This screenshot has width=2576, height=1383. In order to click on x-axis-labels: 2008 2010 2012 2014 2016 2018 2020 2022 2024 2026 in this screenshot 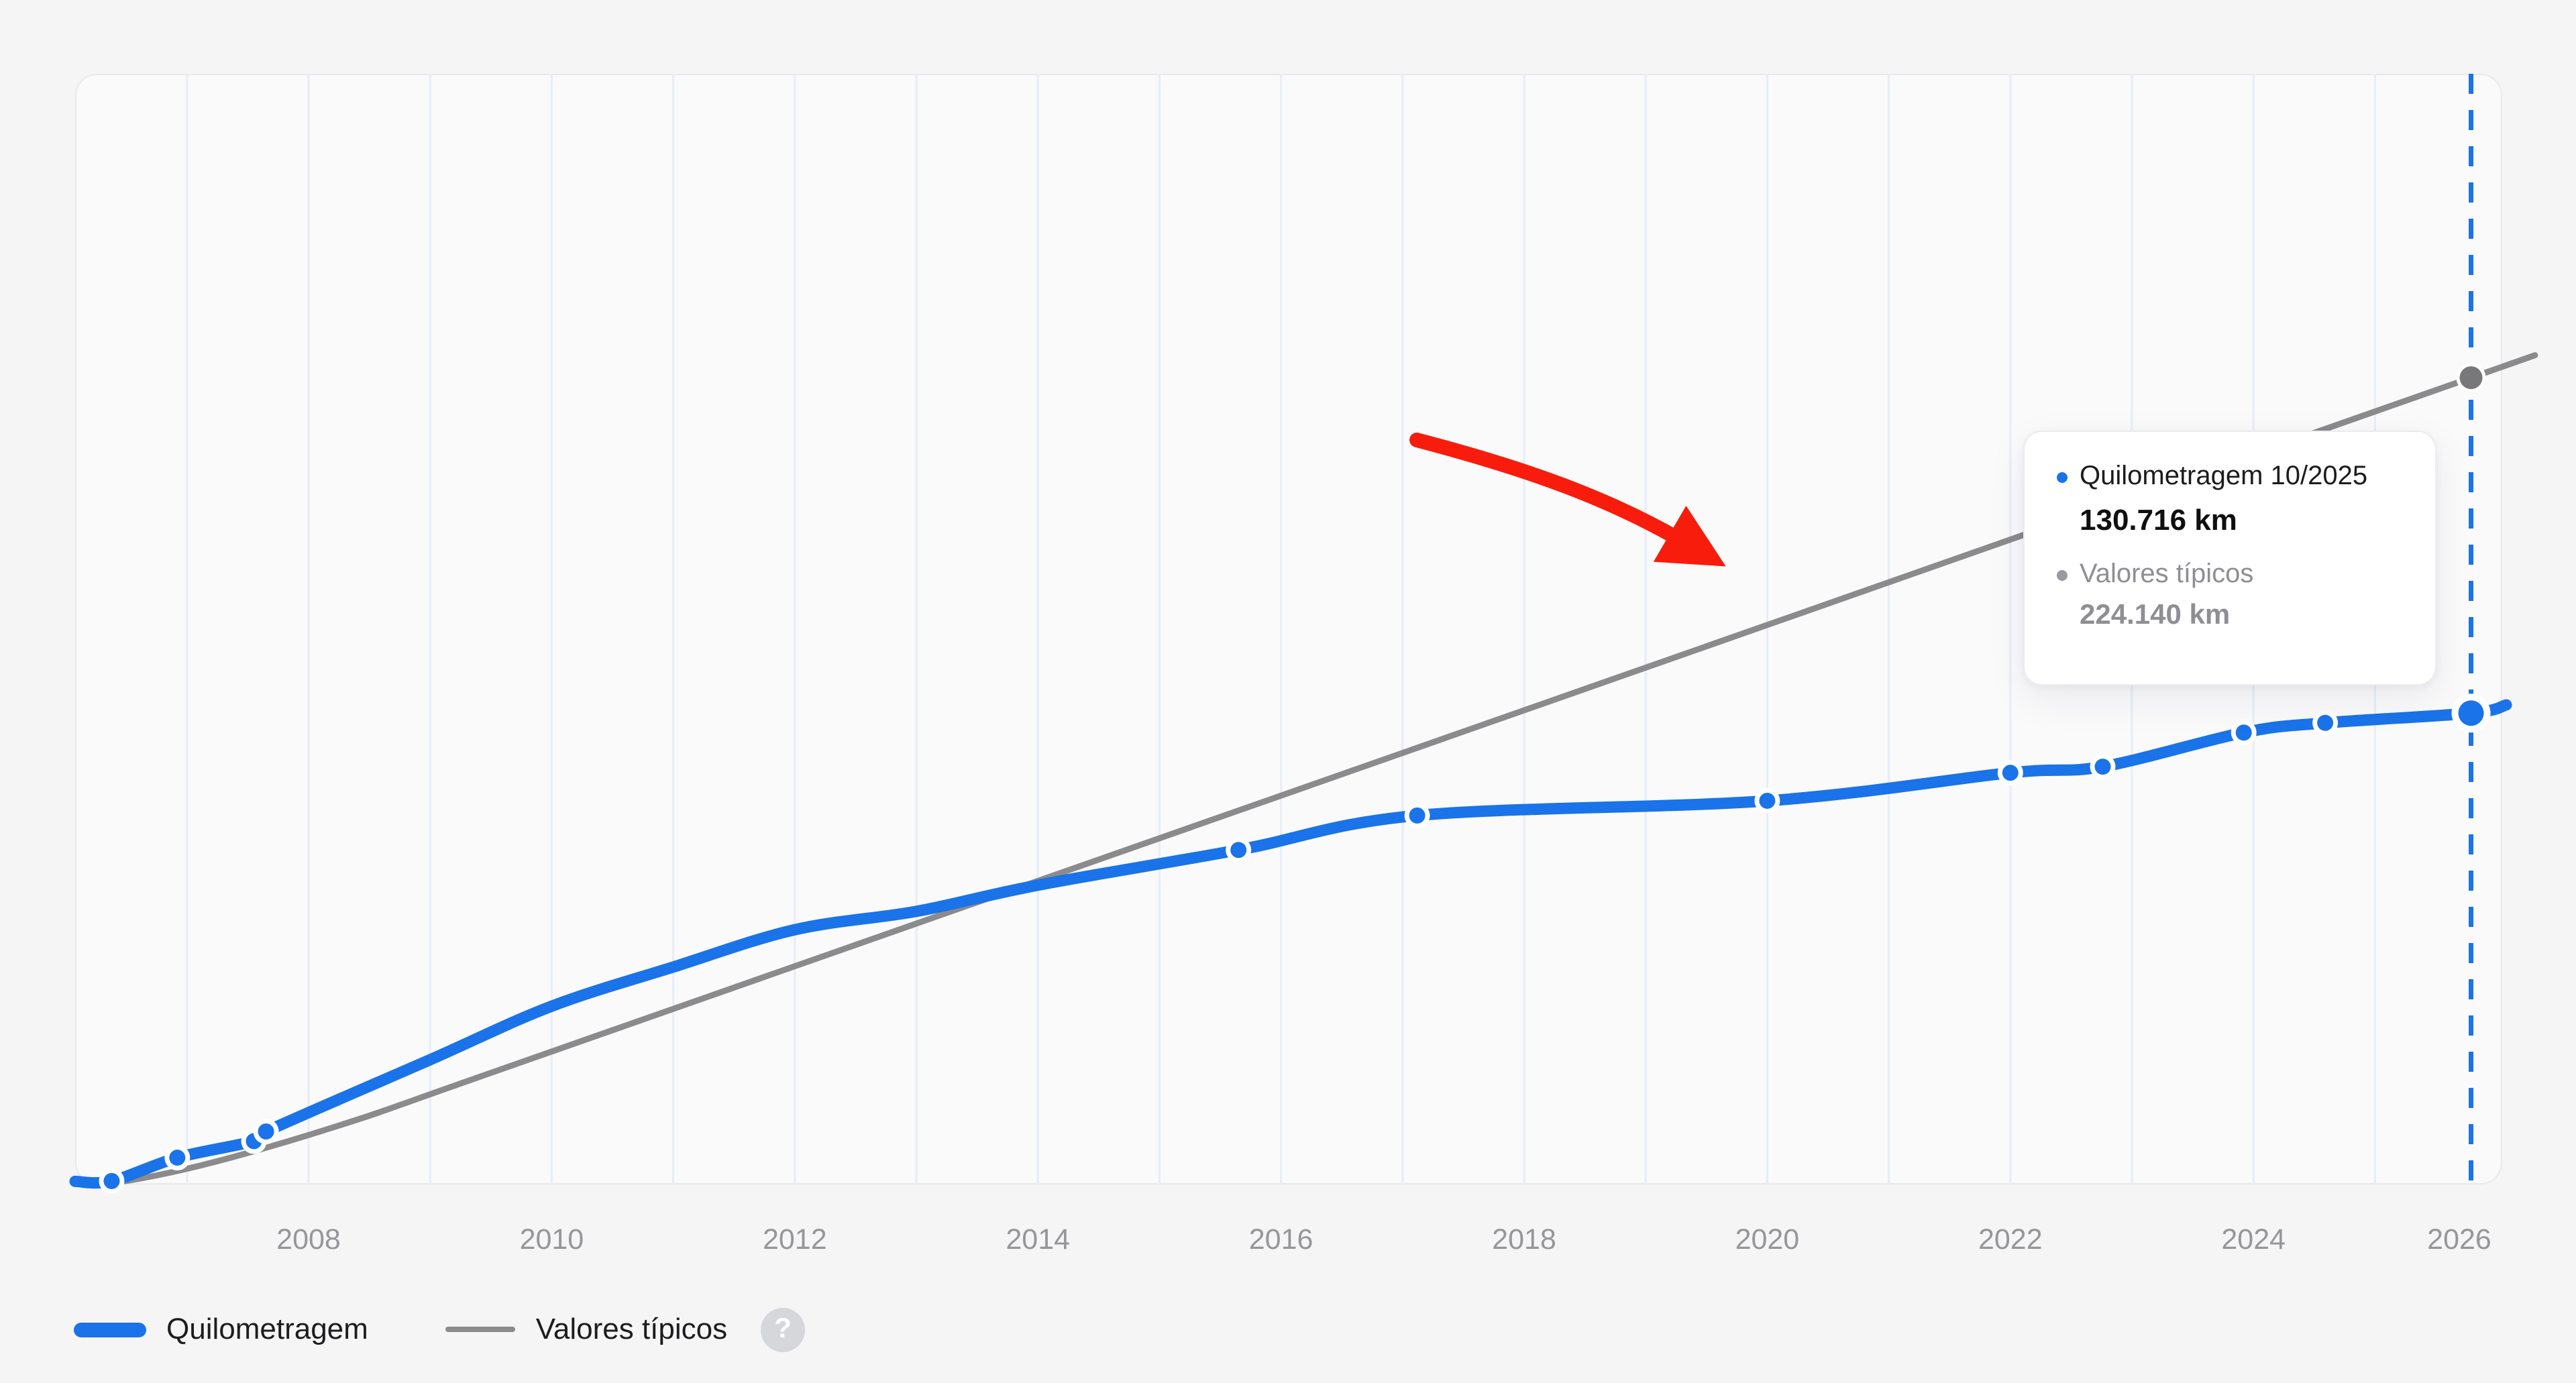, I will do `click(1383, 1239)`.